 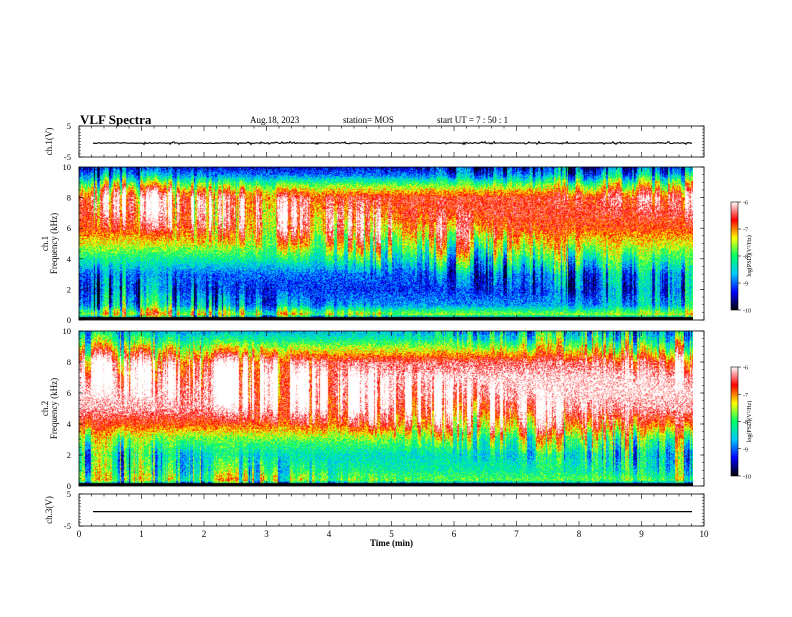 I want to click on x-axis-label: Time (min), so click(x=391, y=543).